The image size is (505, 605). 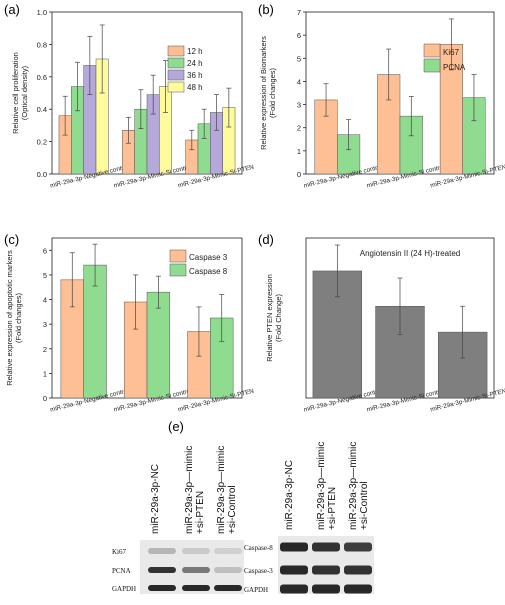 What do you see at coordinates (269, 318) in the screenshot?
I see `y-axis-label-line: Relative PTEN expression` at bounding box center [269, 318].